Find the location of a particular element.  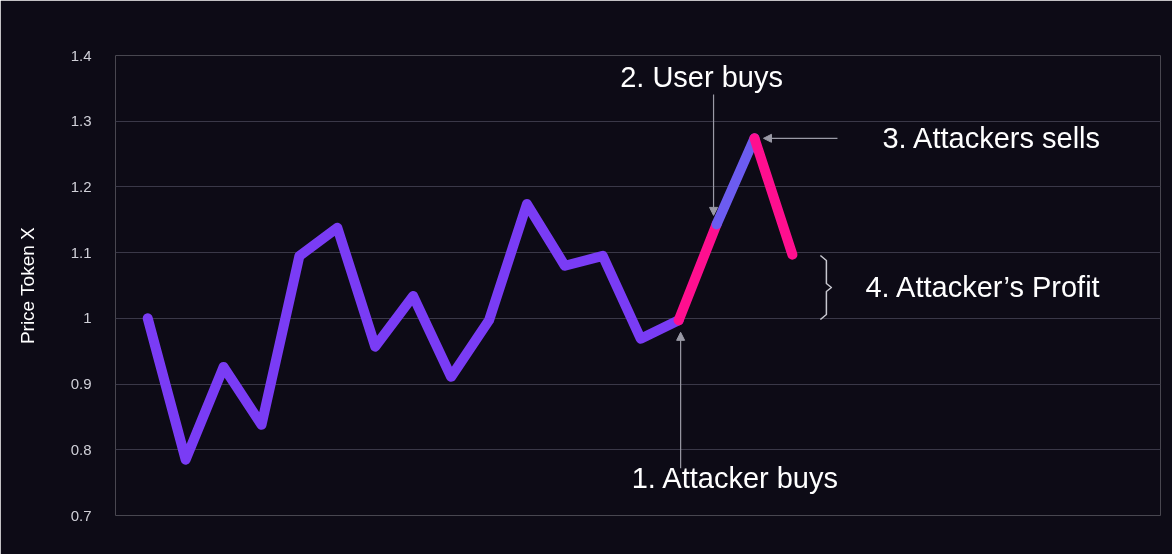

y-tick-label: 1.1 is located at coordinates (81, 252).